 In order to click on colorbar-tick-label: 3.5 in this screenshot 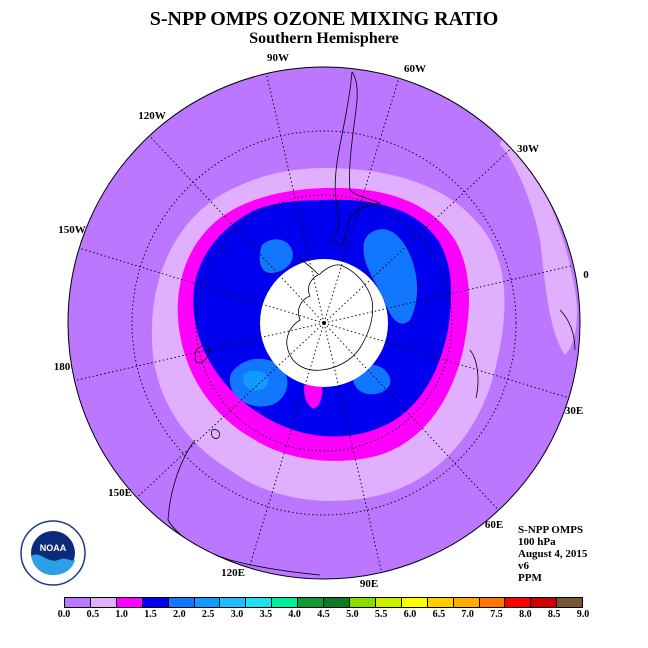, I will do `click(266, 614)`.